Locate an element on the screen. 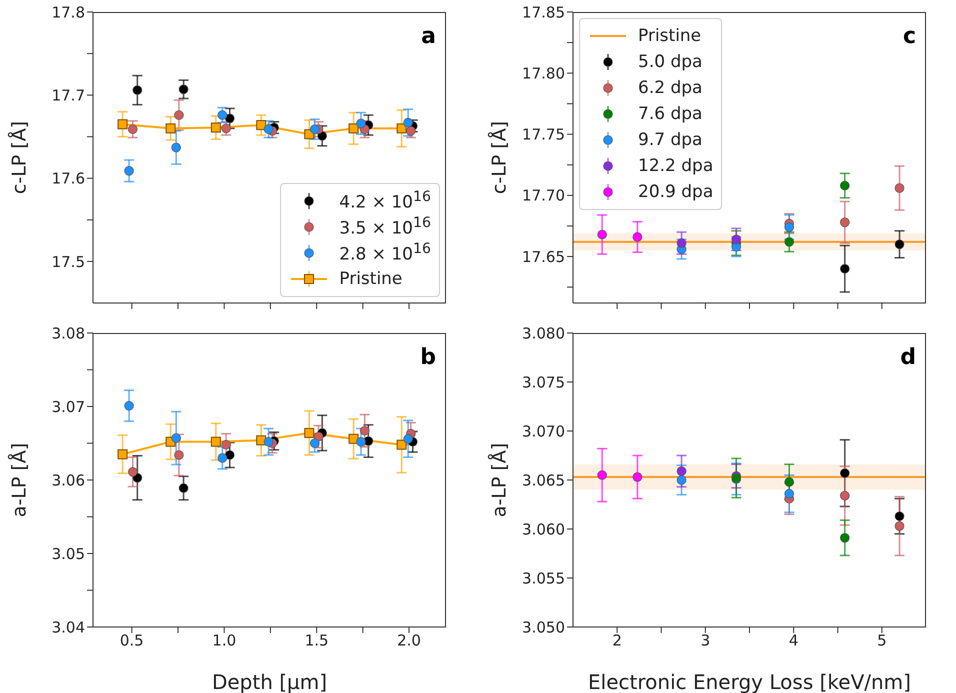 The height and width of the screenshot is (693, 956). annotation: c is located at coordinates (909, 36).